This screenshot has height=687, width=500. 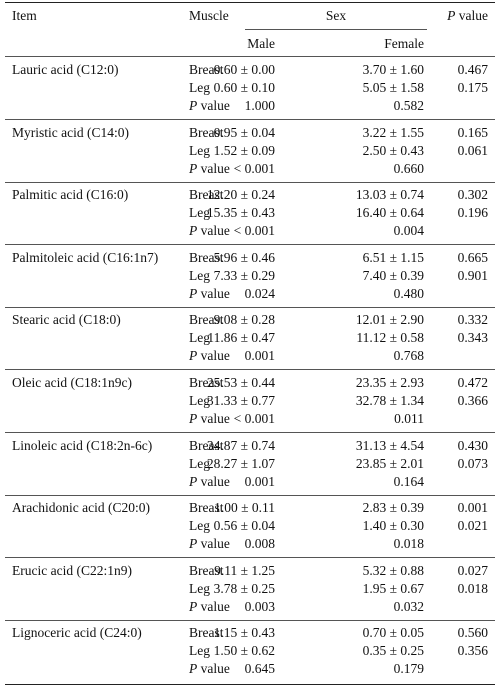 I want to click on leg-p-value: 0.343, so click(x=472, y=338).